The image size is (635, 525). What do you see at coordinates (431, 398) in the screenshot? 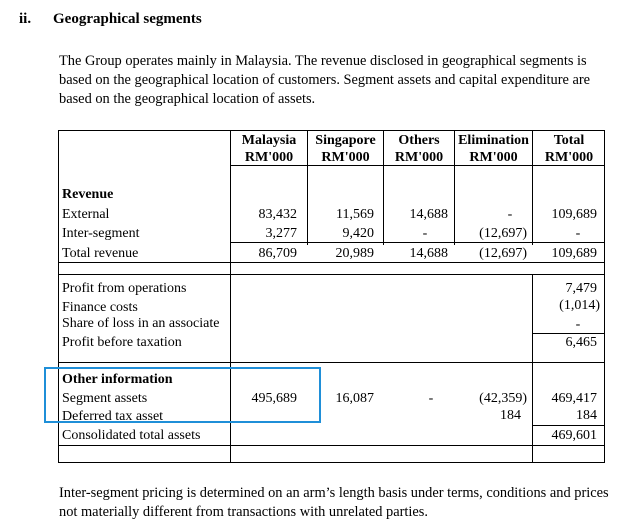
I see `cell-assets-others: -` at bounding box center [431, 398].